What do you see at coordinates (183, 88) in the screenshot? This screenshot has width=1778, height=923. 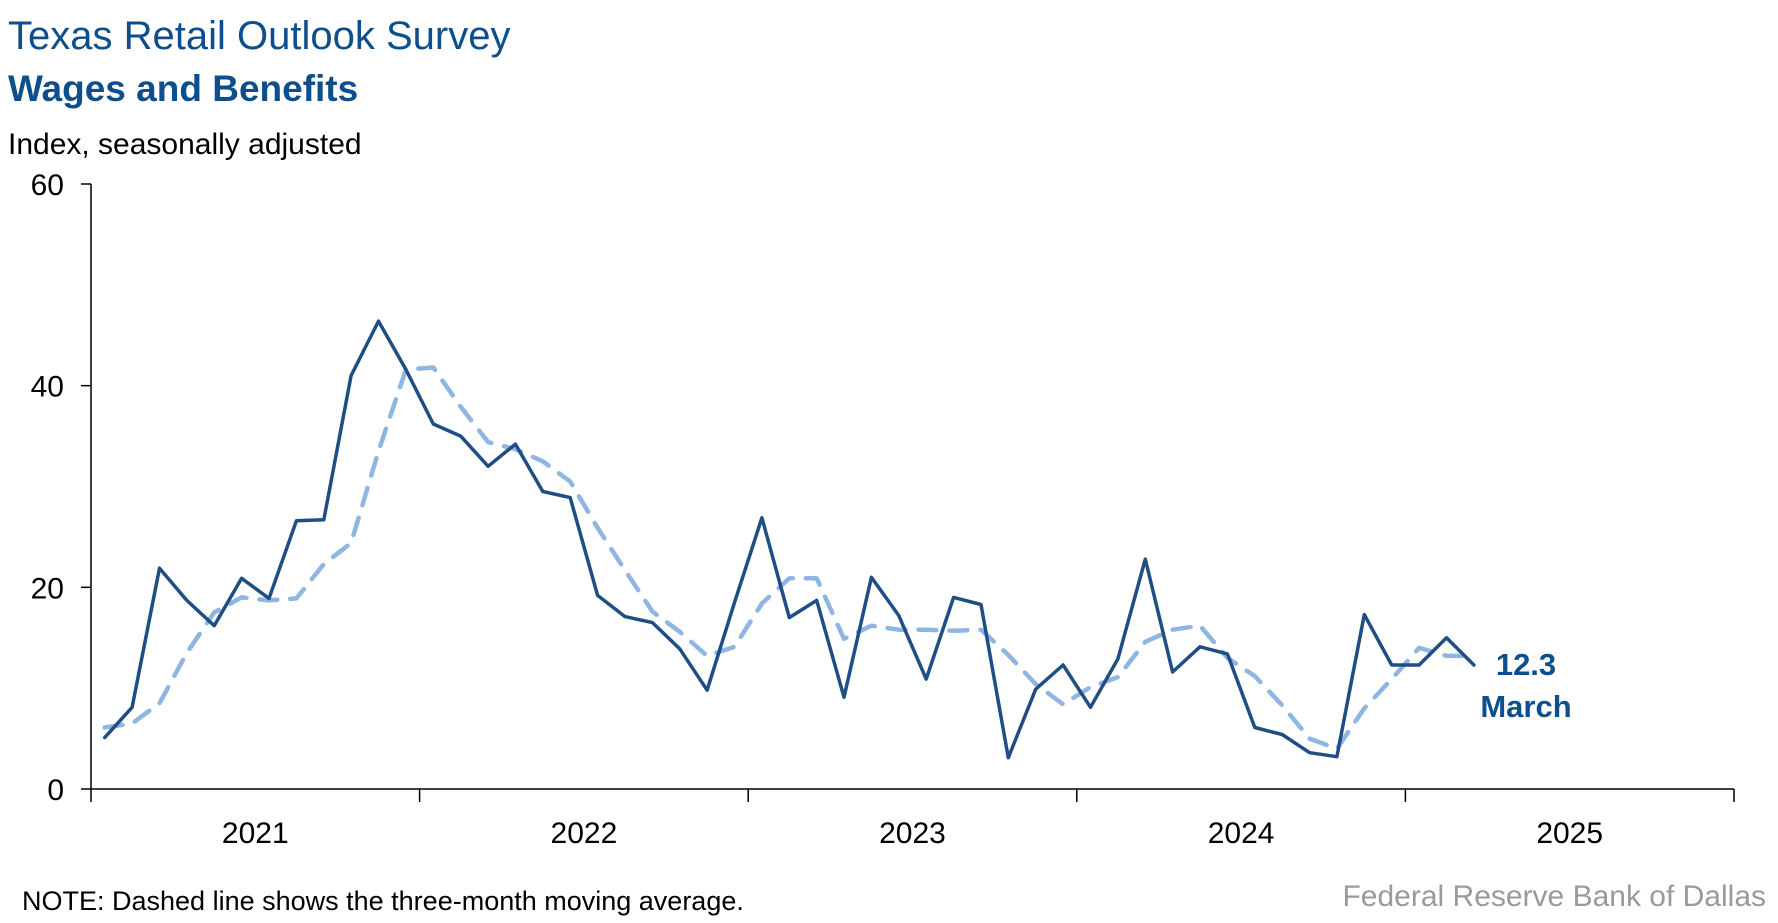 I see `chart-title: Wages and Benefits` at bounding box center [183, 88].